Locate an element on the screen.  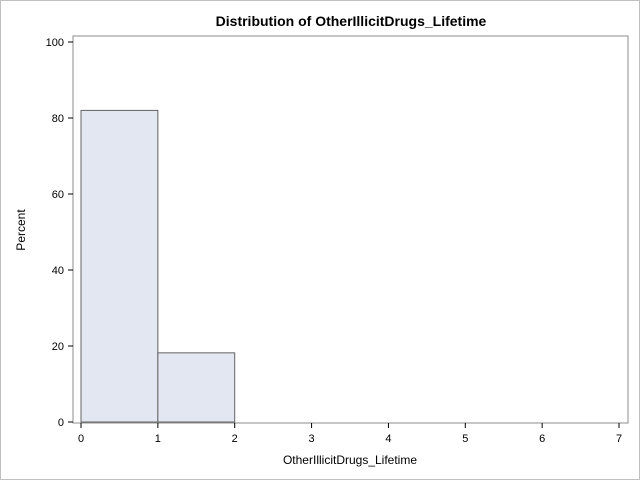
y-tick-label-5: 100 is located at coordinates (55, 43).